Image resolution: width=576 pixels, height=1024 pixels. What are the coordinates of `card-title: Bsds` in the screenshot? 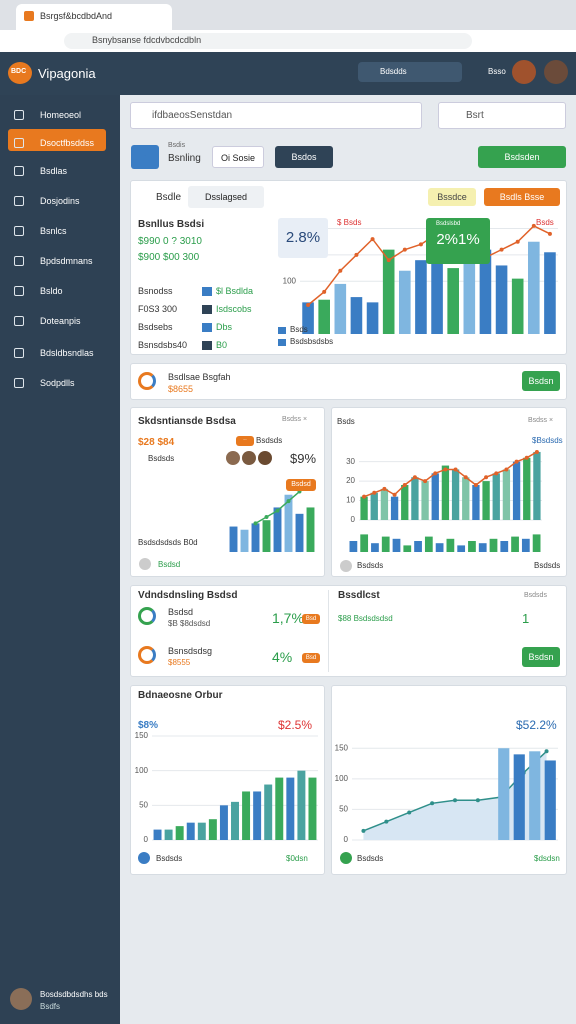 It's located at (346, 421).